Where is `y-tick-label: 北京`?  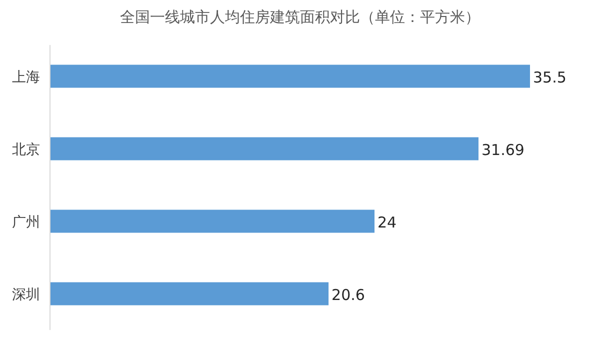
y-tick-label: 北京 is located at coordinates (26, 150).